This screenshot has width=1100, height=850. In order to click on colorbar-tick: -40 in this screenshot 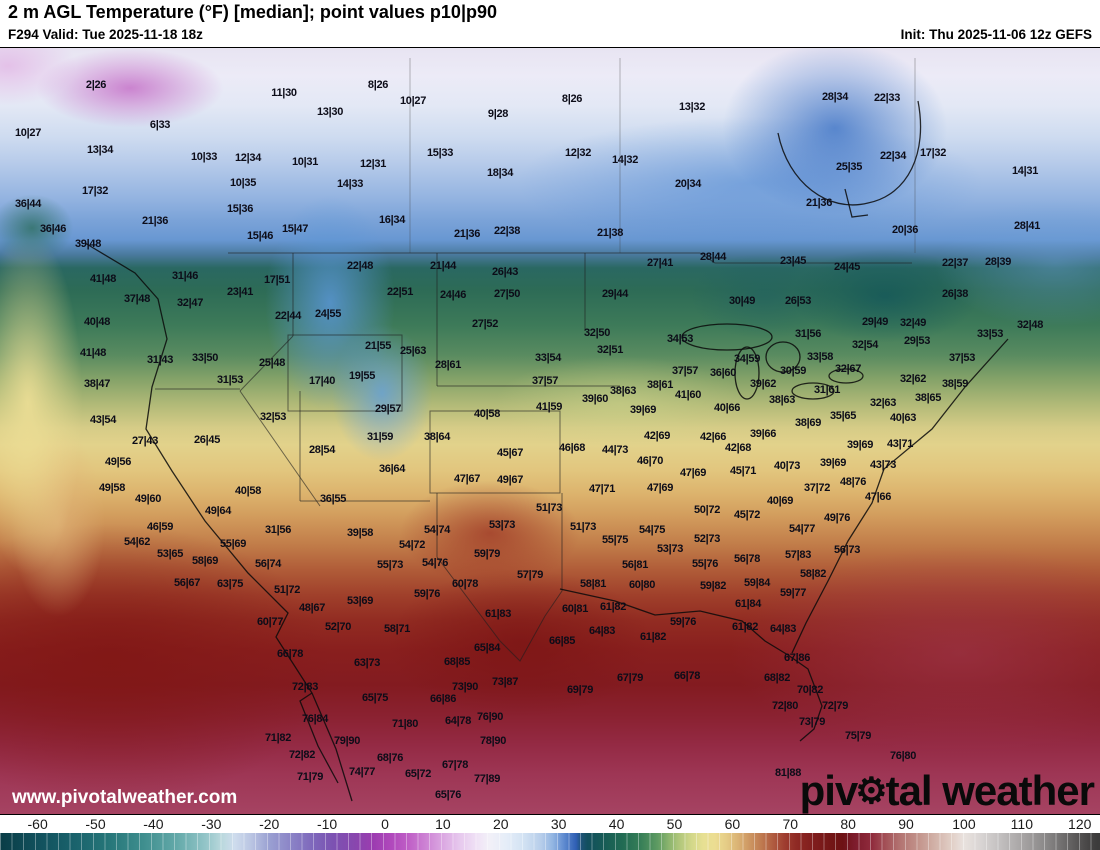, I will do `click(153, 824)`.